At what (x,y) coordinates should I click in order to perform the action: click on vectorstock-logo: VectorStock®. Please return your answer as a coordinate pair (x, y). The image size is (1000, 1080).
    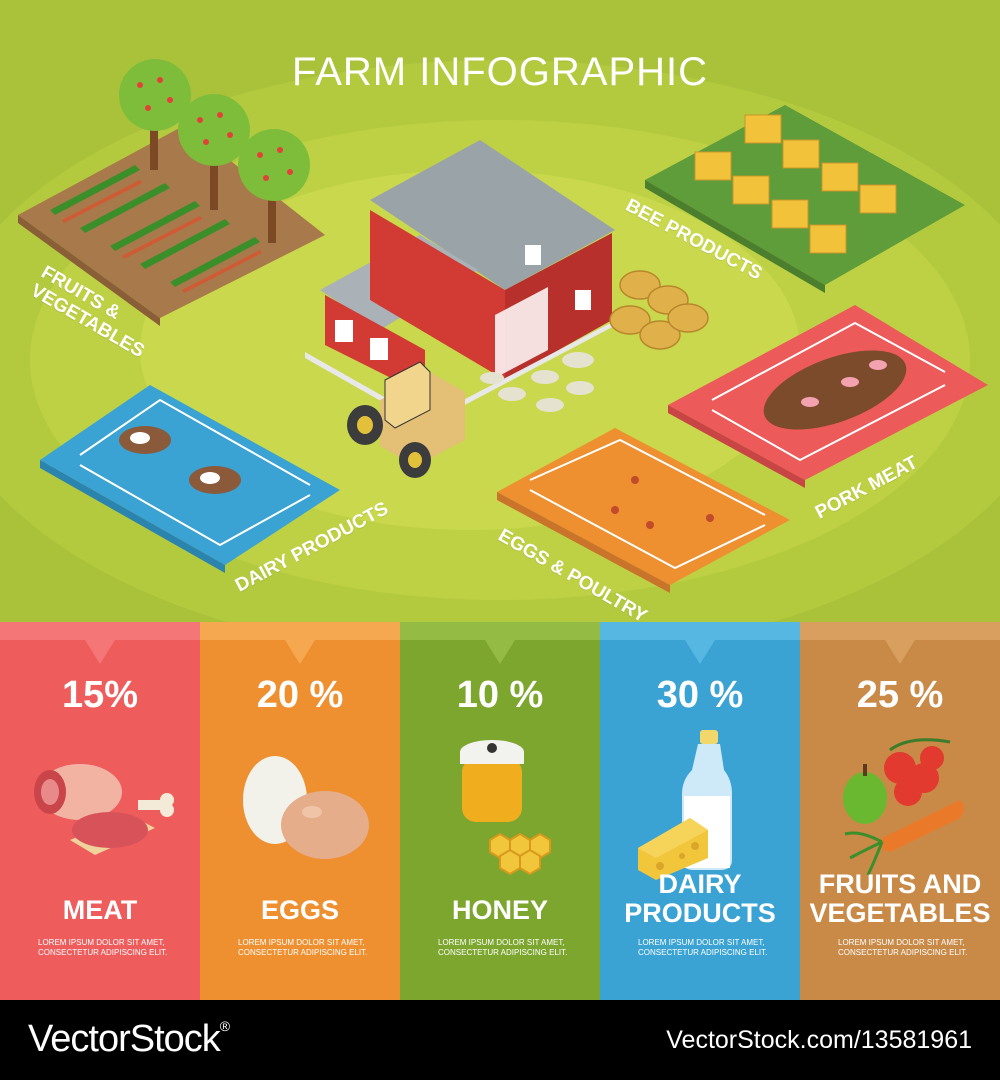
    Looking at the image, I should click on (129, 1039).